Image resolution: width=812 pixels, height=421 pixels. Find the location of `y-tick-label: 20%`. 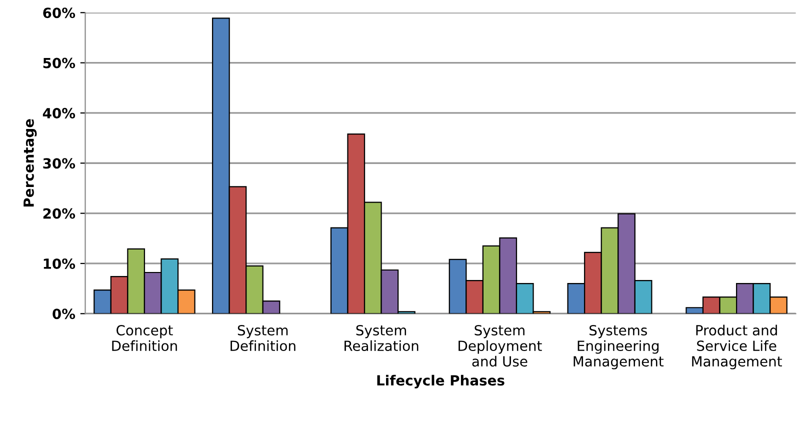

y-tick-label: 20% is located at coordinates (59, 213).